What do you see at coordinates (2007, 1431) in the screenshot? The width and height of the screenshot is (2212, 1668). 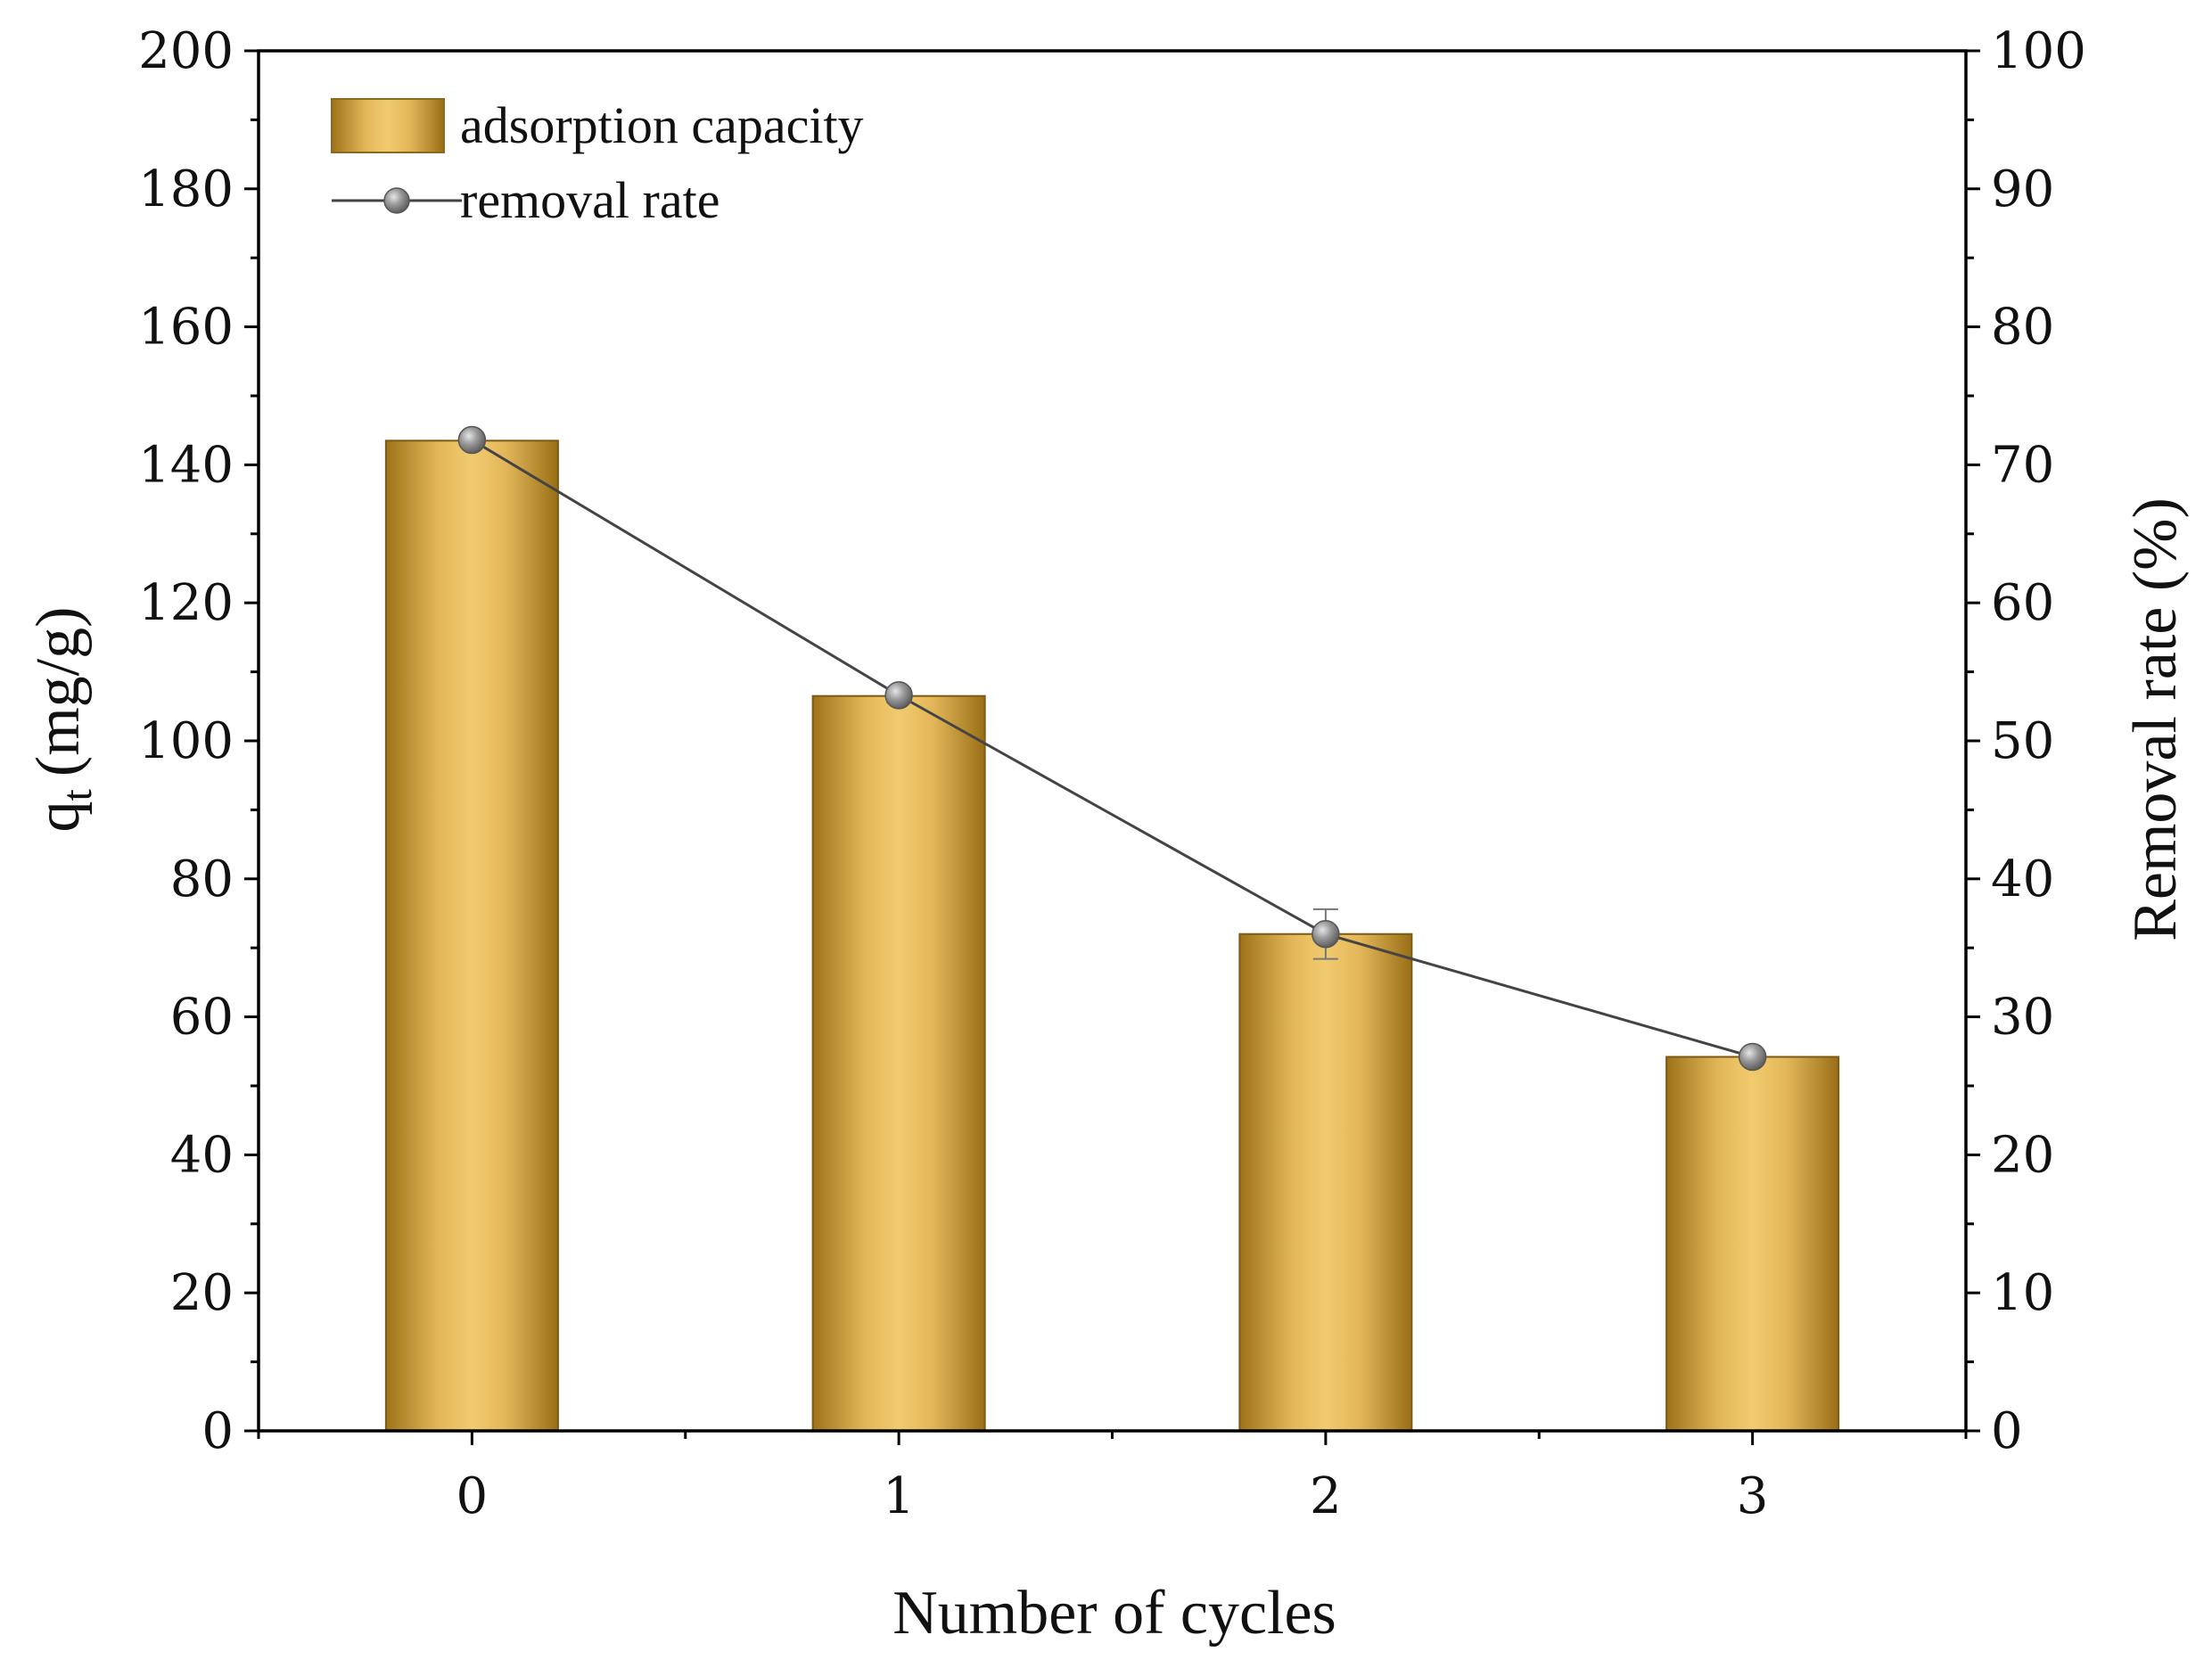 I see `y2-tick-label: 0` at bounding box center [2007, 1431].